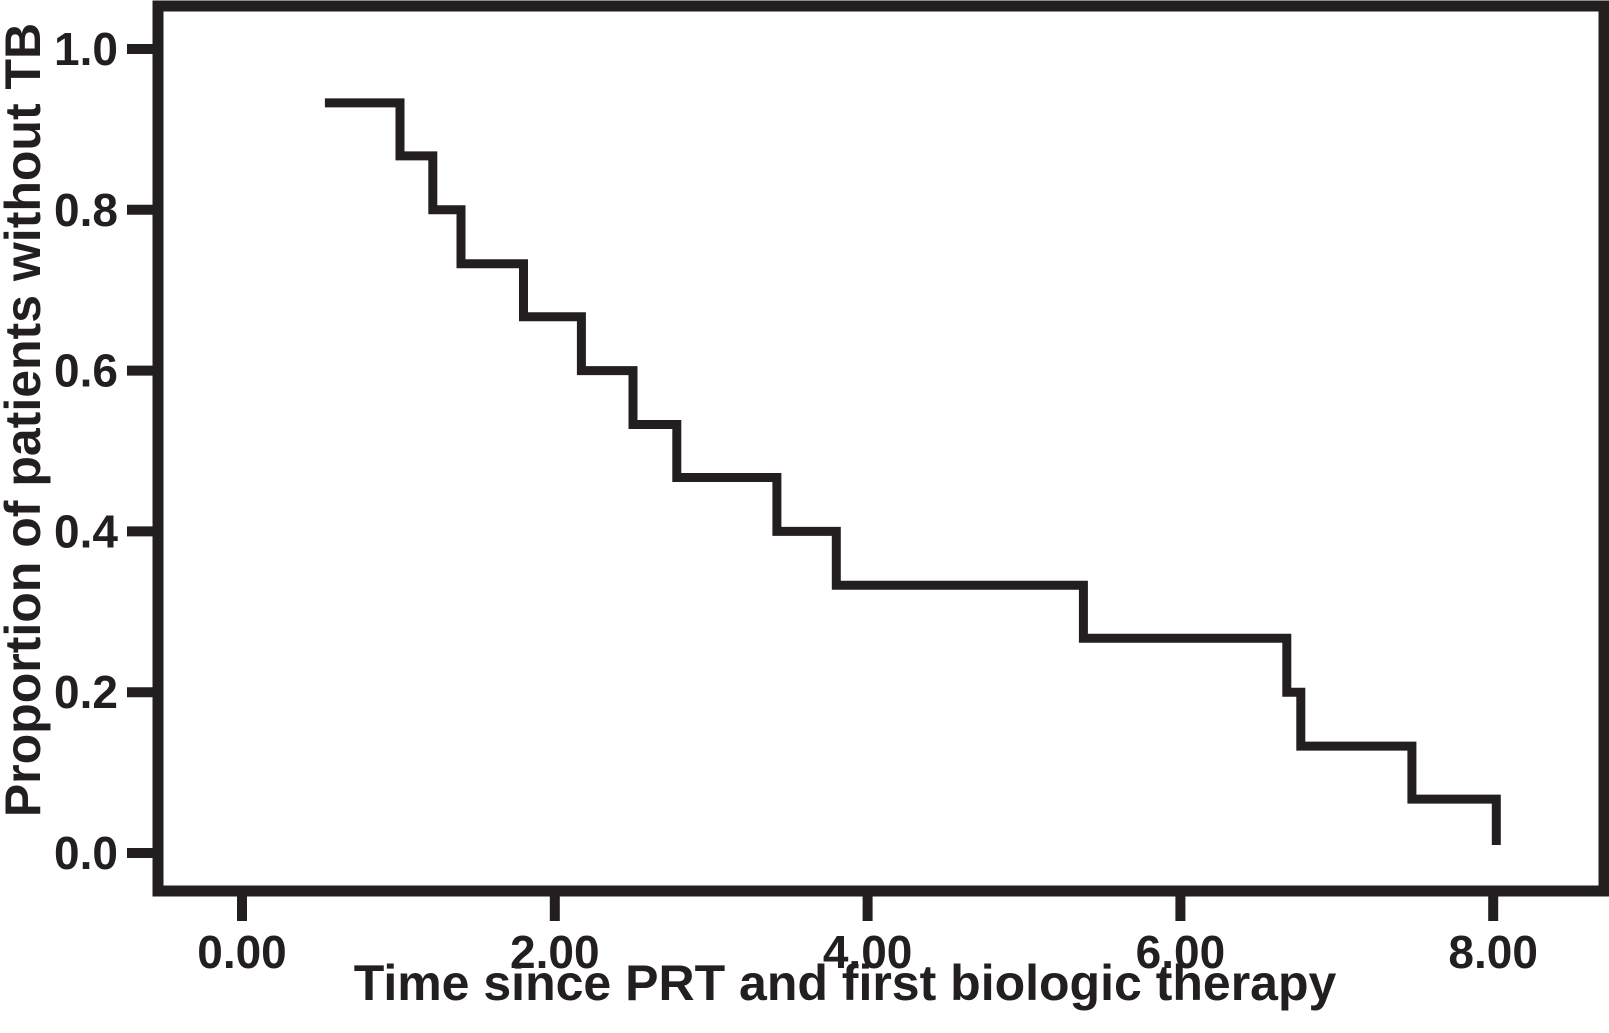  I want to click on y-tick-label: 0.4, so click(86, 531).